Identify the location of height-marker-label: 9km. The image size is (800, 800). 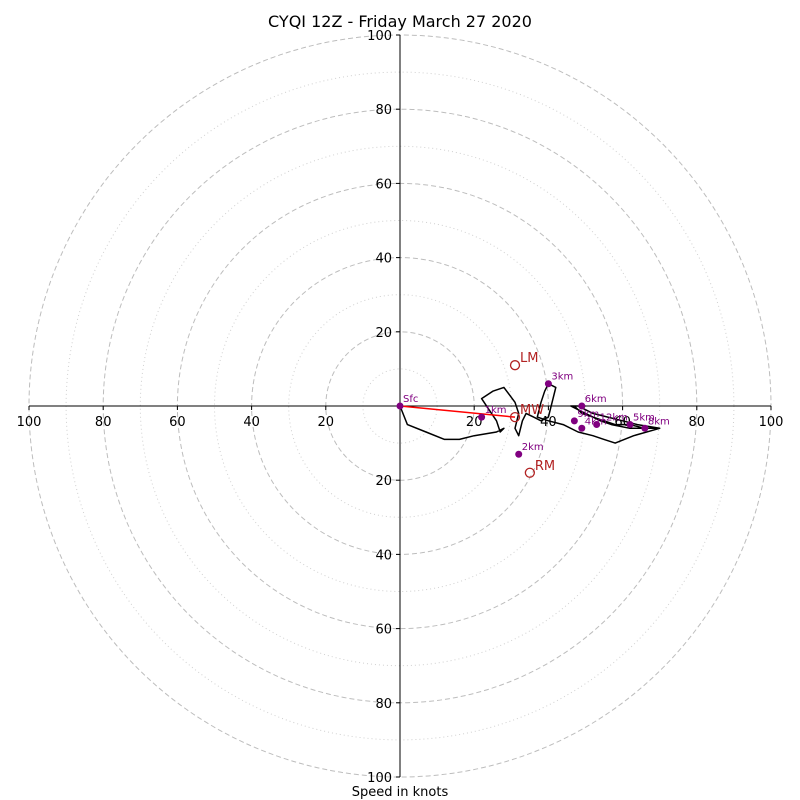
(588, 414).